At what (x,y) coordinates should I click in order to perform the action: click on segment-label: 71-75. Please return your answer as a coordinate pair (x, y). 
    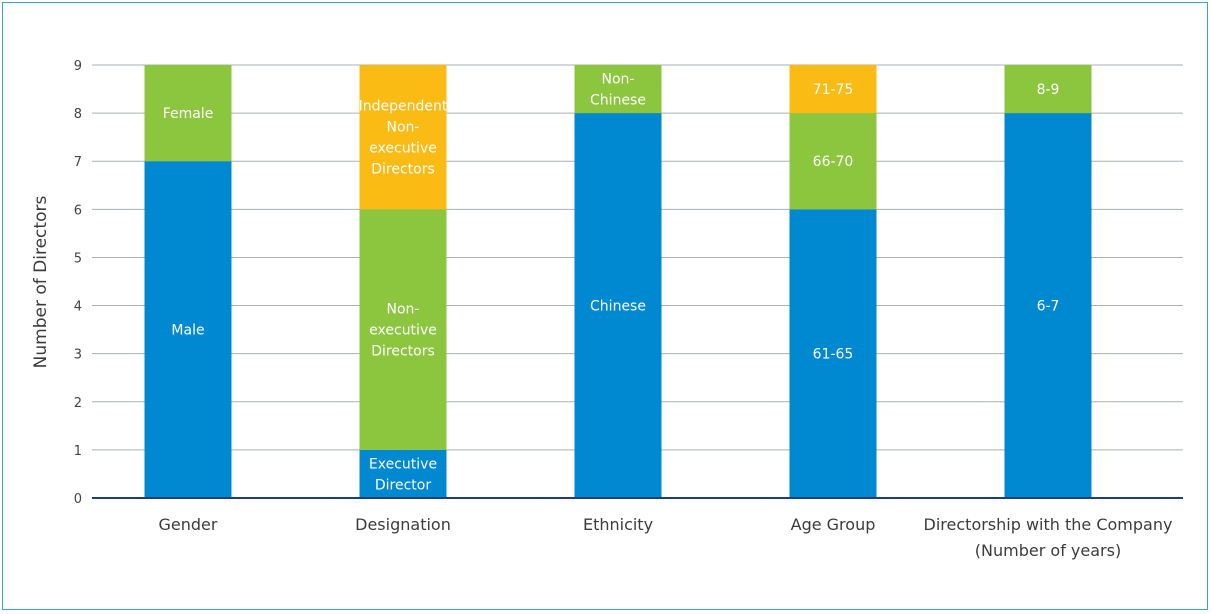
    Looking at the image, I should click on (833, 90).